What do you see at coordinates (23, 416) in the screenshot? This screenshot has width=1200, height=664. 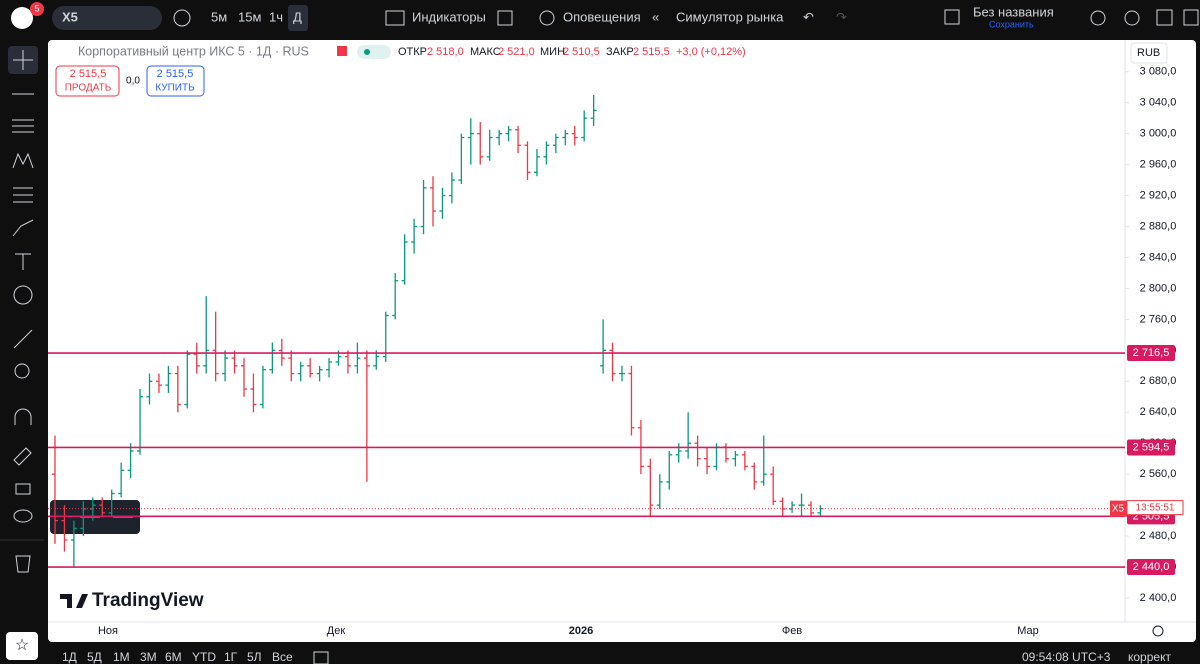 I see `magnet-tool` at bounding box center [23, 416].